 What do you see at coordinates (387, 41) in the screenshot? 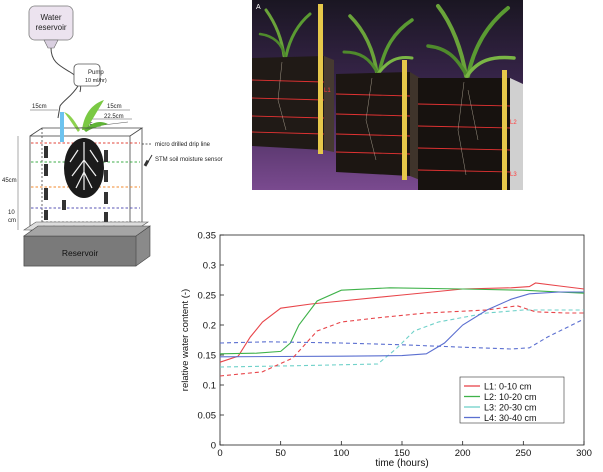
I see `corn-plants-icon` at bounding box center [387, 41].